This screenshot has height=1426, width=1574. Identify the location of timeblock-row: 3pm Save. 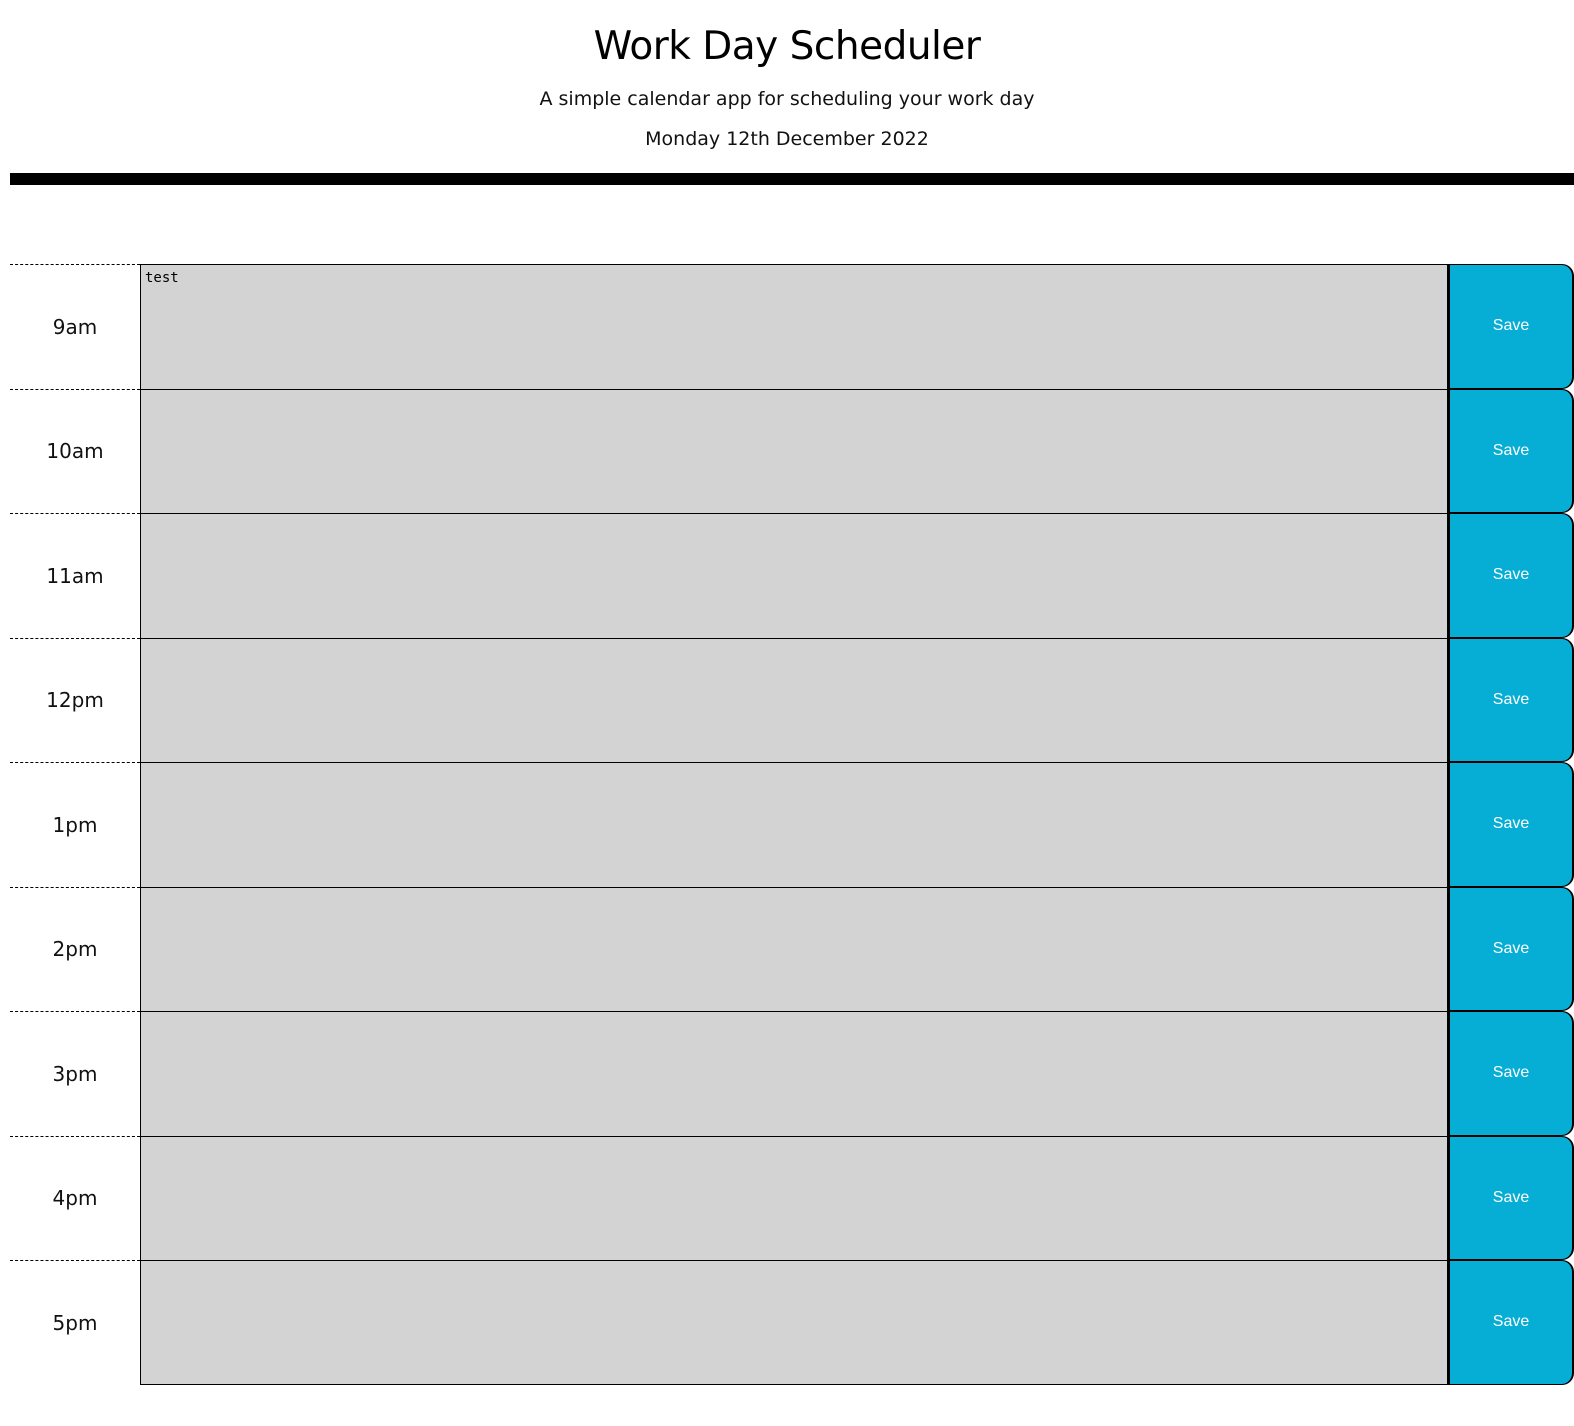
(792, 1073).